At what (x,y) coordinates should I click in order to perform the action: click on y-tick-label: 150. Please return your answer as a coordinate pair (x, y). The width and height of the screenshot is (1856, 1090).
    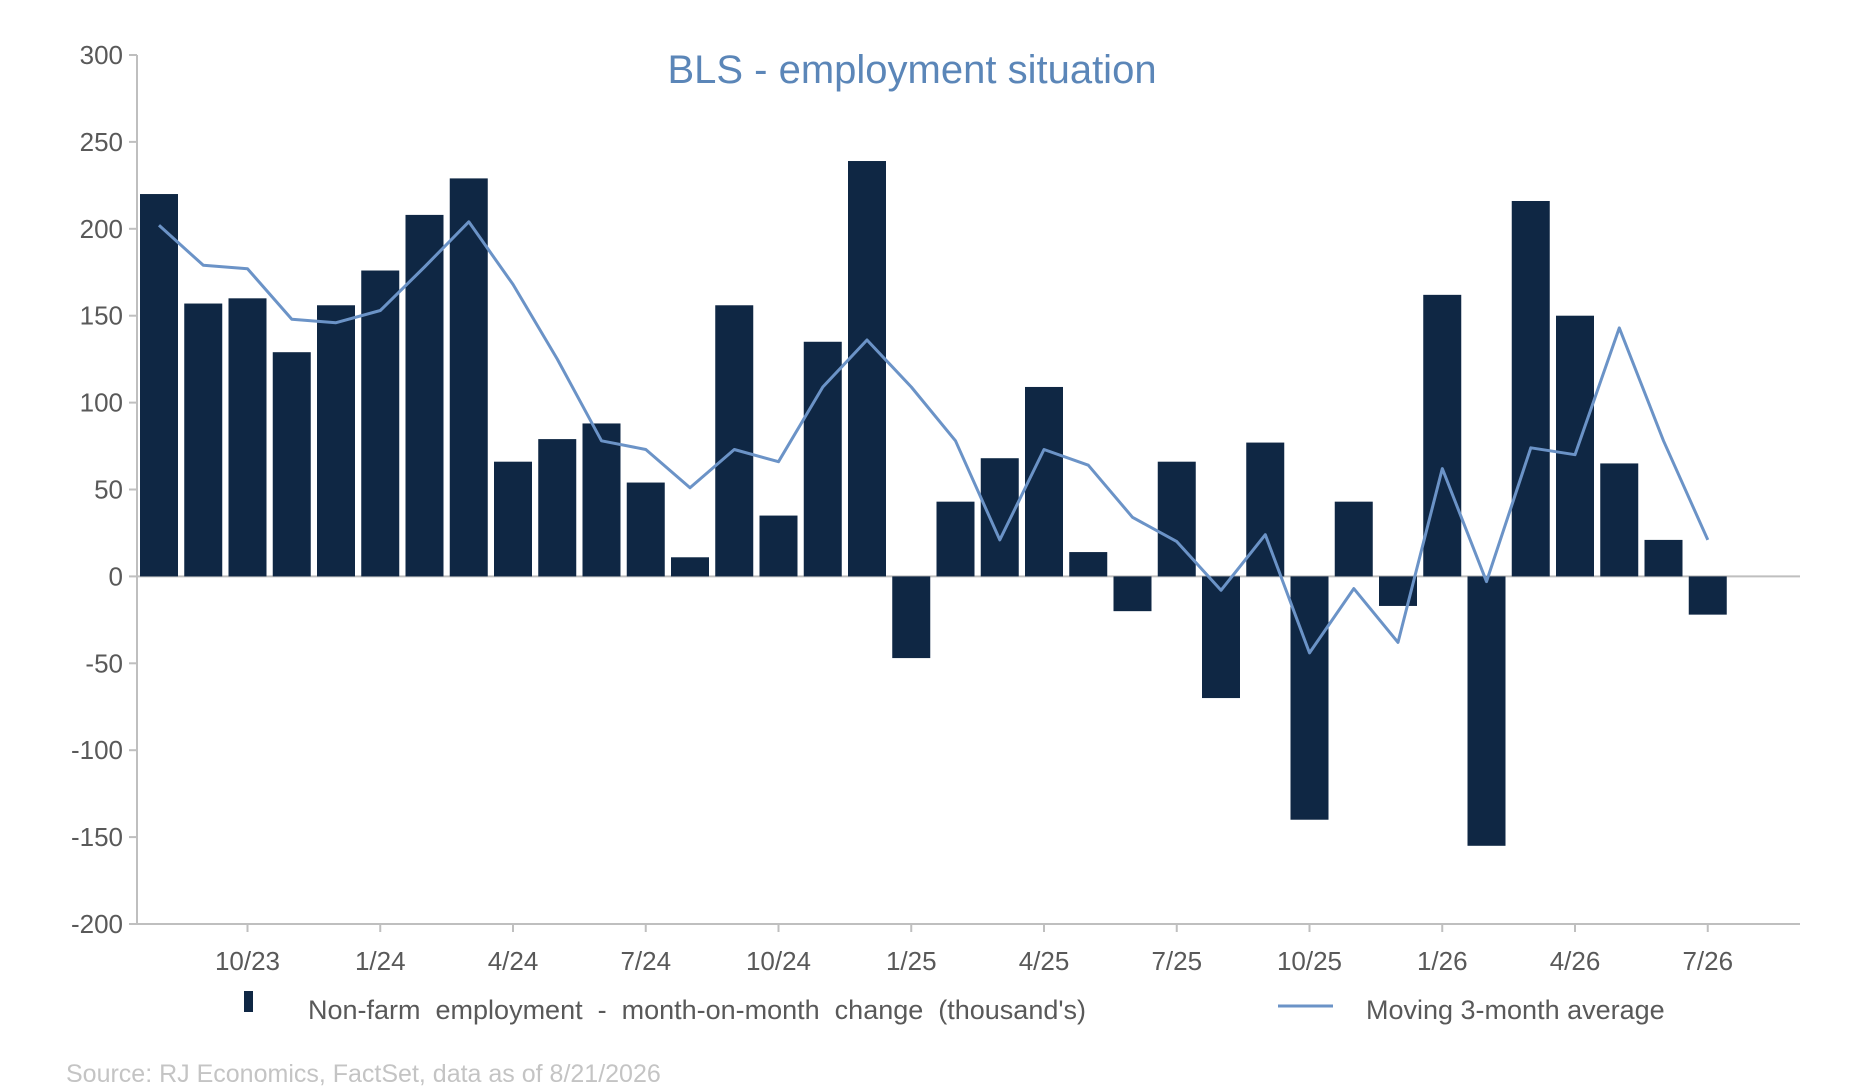
    Looking at the image, I should click on (101, 316).